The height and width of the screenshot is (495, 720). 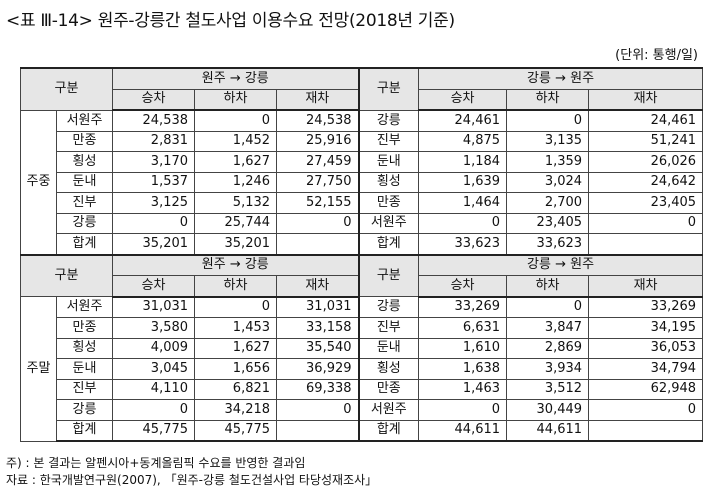 I want to click on value-cell: 1,638, so click(x=463, y=369).